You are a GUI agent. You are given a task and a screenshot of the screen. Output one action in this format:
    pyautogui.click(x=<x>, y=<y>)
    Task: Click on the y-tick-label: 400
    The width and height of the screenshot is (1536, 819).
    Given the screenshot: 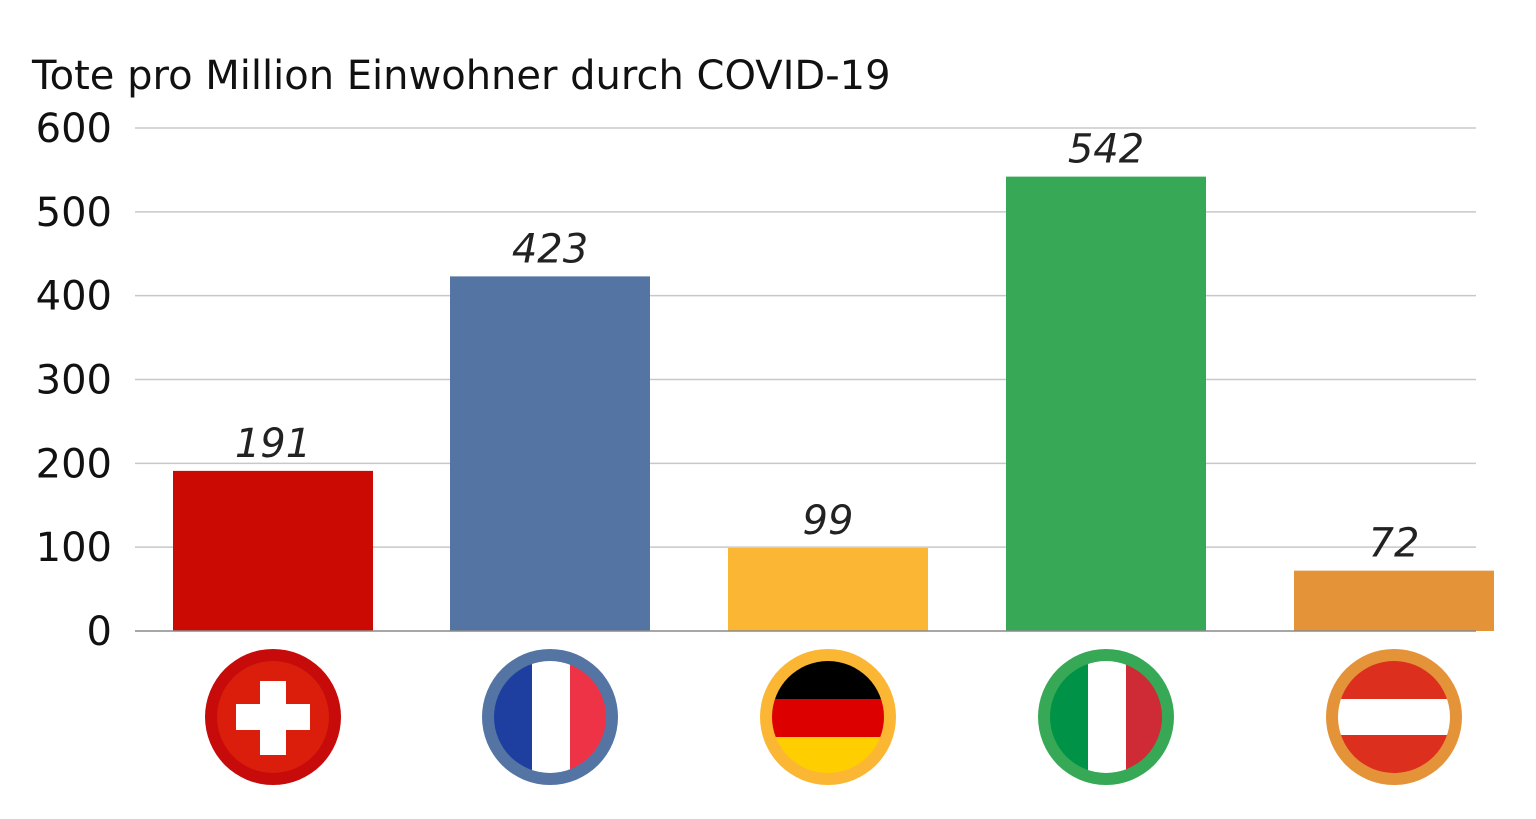 What is the action you would take?
    pyautogui.click(x=74, y=297)
    